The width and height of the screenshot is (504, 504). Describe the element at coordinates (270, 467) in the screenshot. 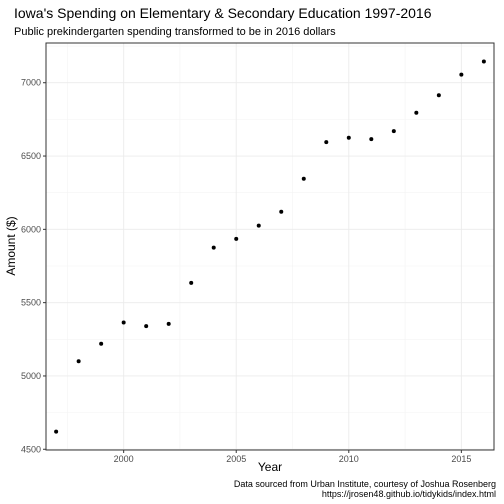

I see `x-axis-title: Year` at that location.